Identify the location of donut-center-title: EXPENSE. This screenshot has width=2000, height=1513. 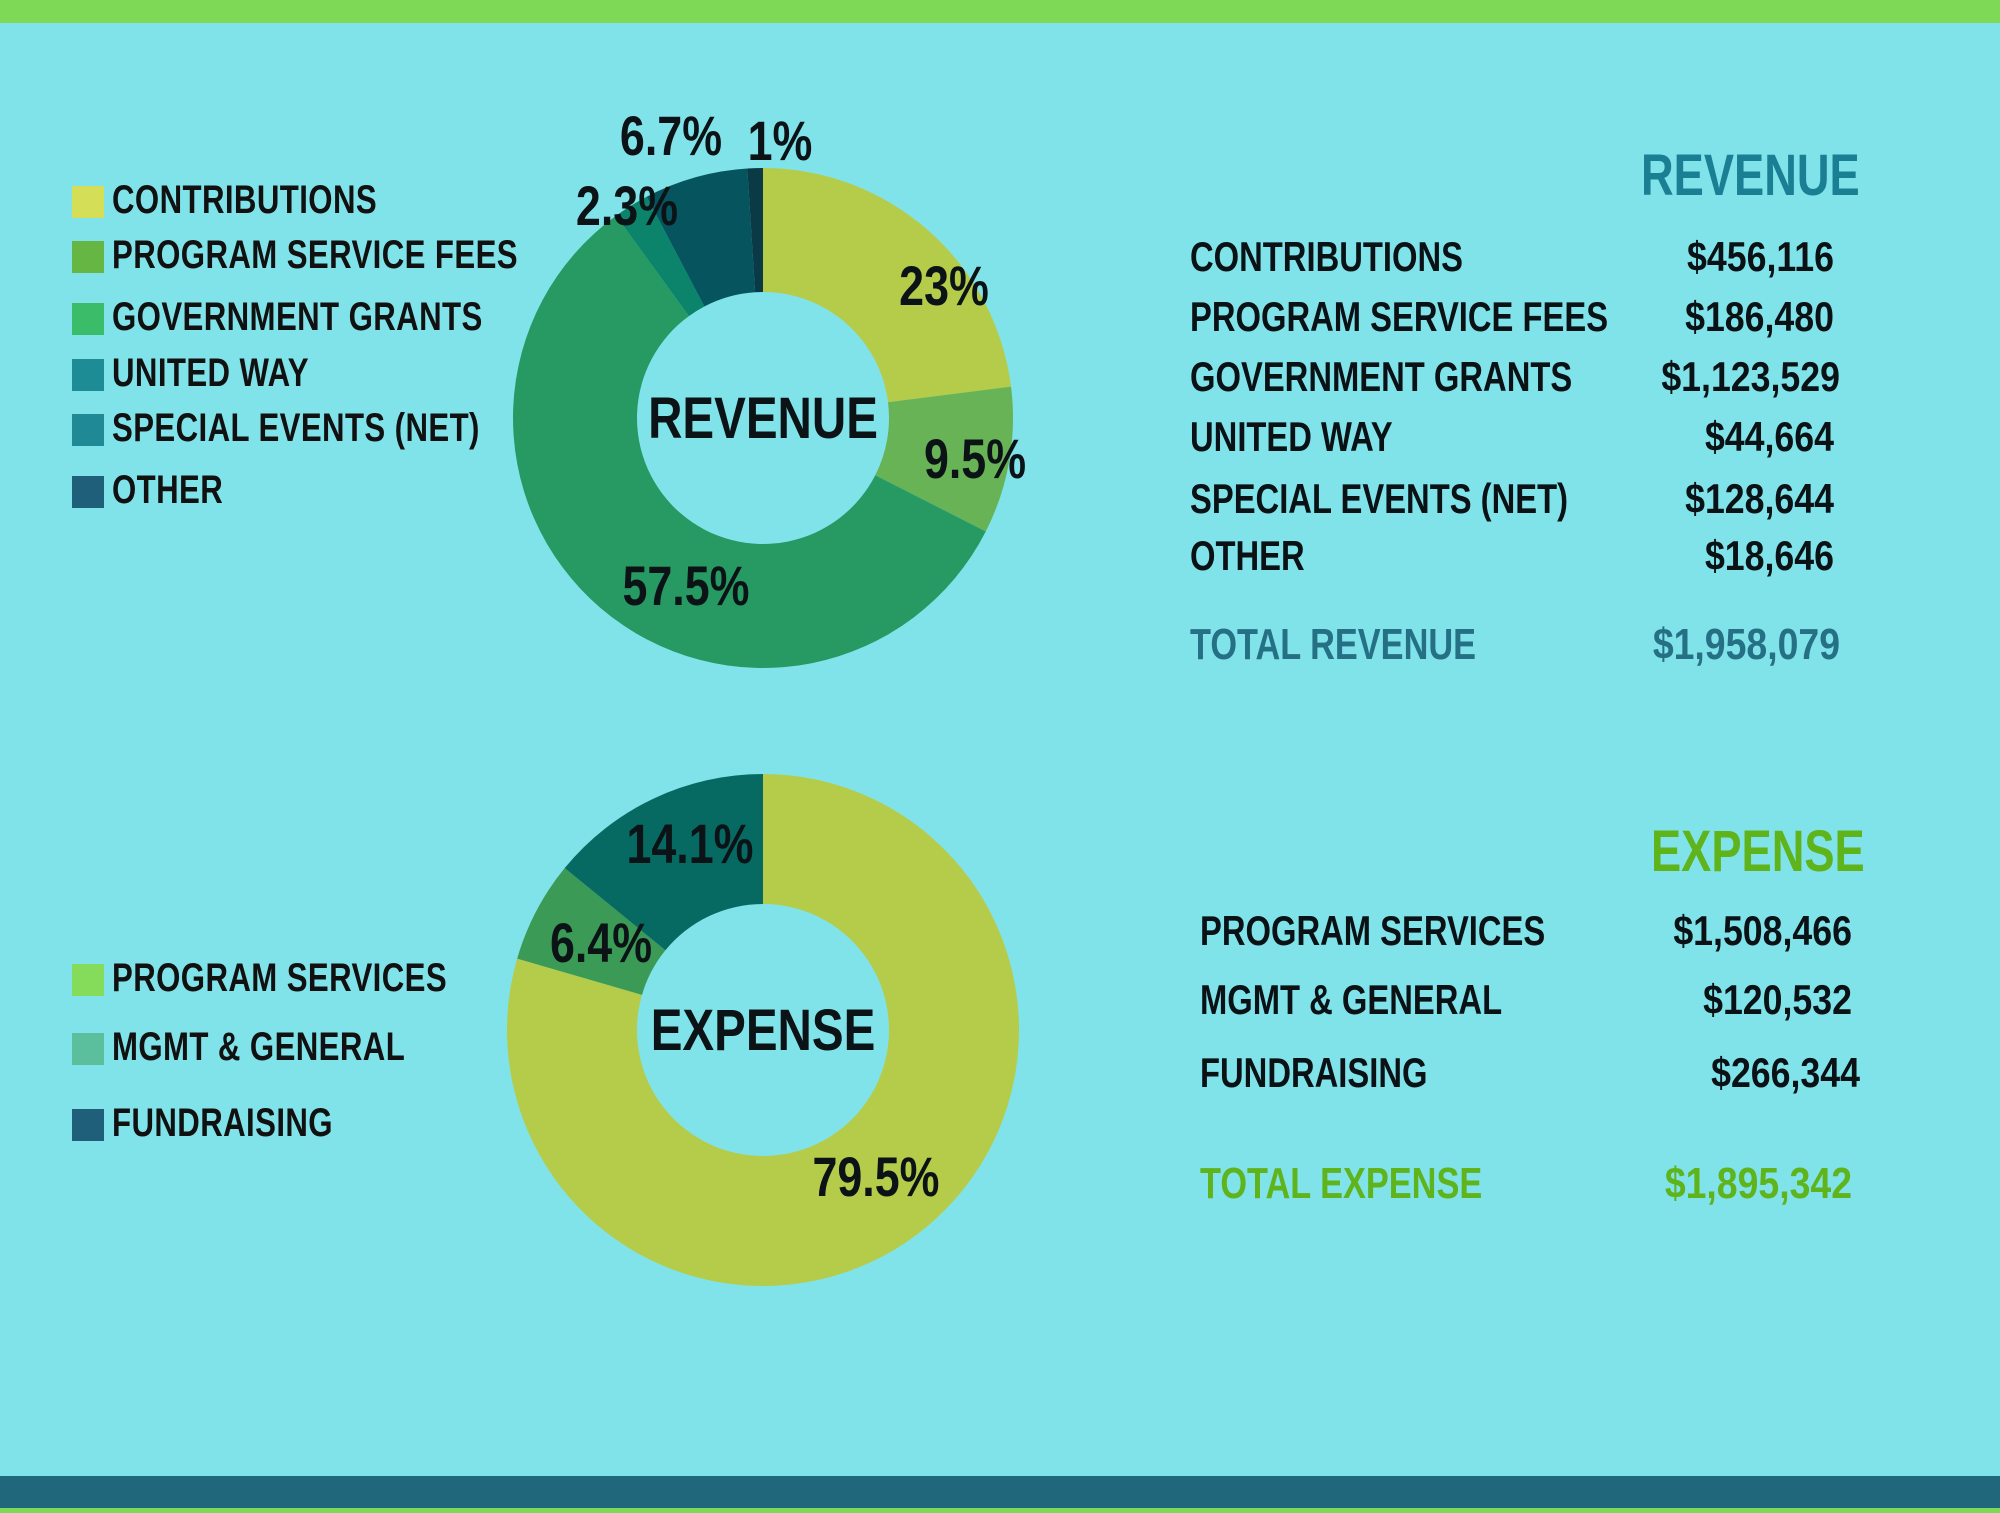
(763, 1031).